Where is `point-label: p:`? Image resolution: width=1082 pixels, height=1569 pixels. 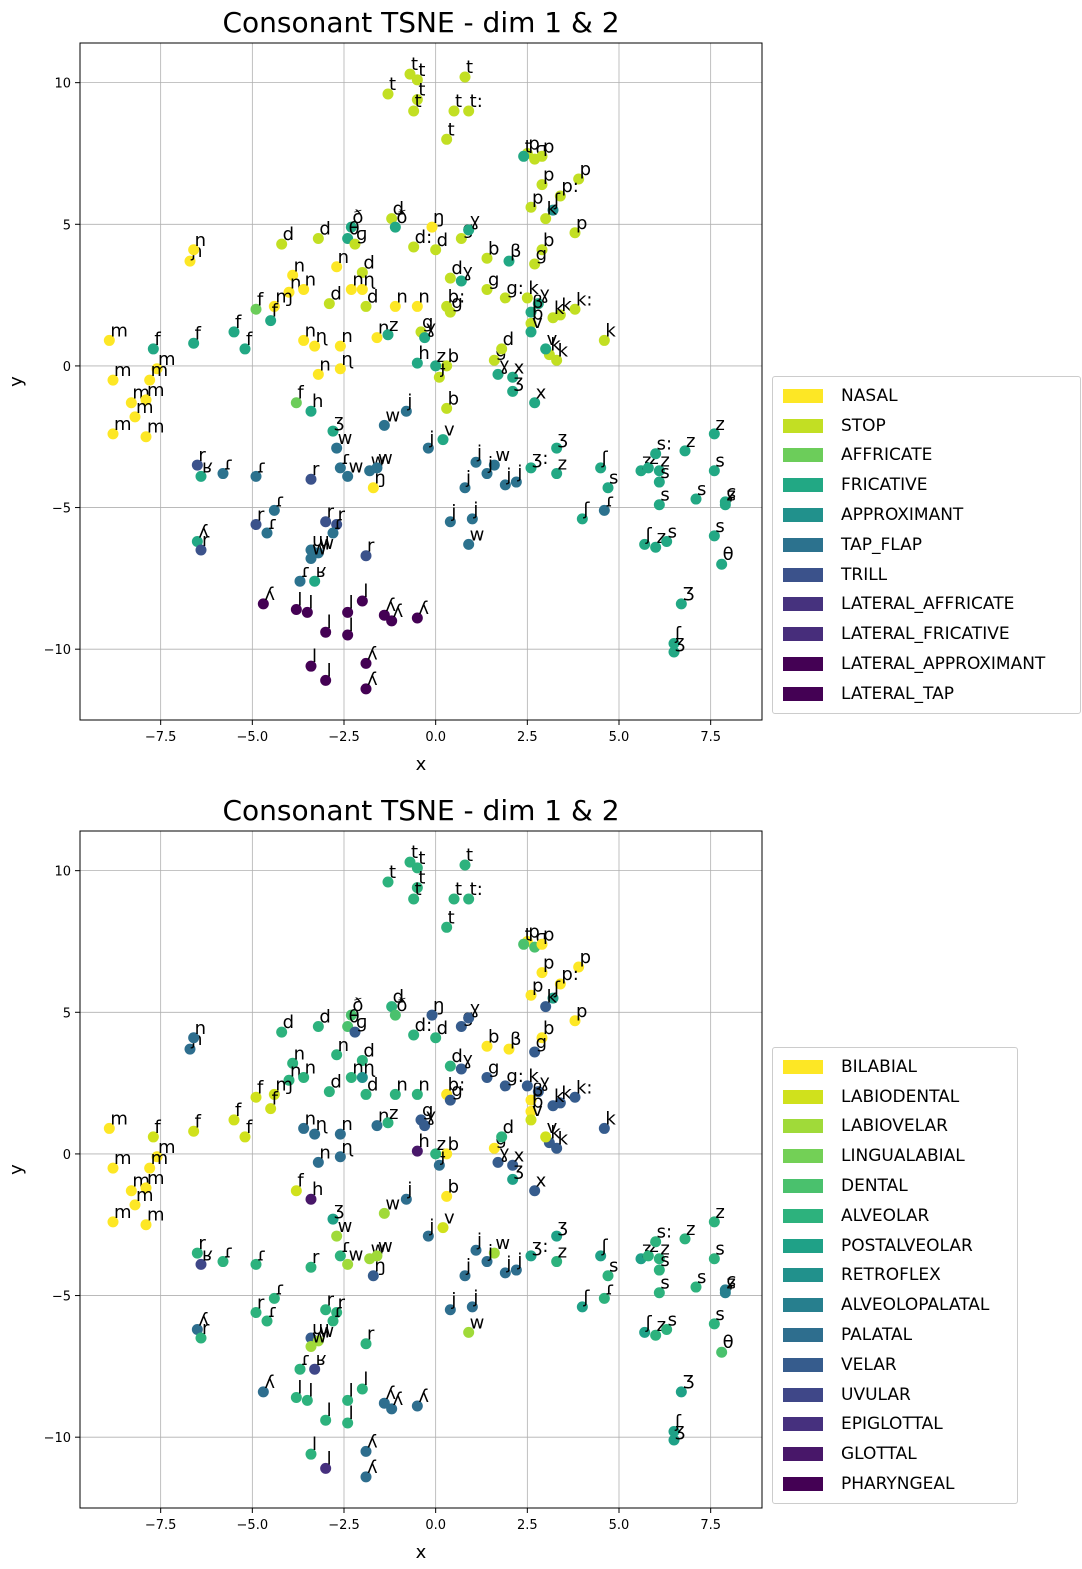
point-label: p: is located at coordinates (570, 974).